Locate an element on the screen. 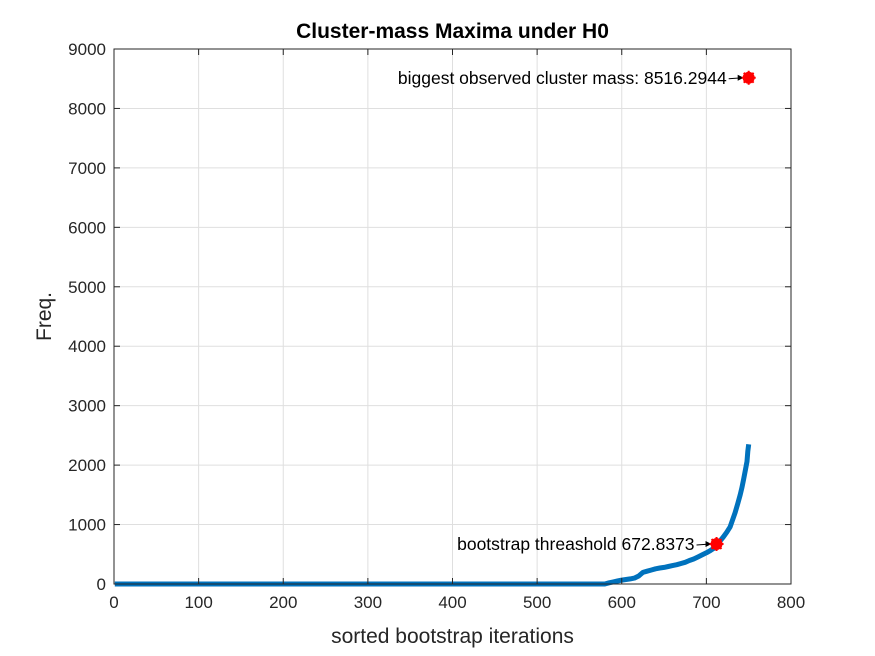 The image size is (875, 656). chart-title: Cluster-mass Maxima under H0 is located at coordinates (452, 31).